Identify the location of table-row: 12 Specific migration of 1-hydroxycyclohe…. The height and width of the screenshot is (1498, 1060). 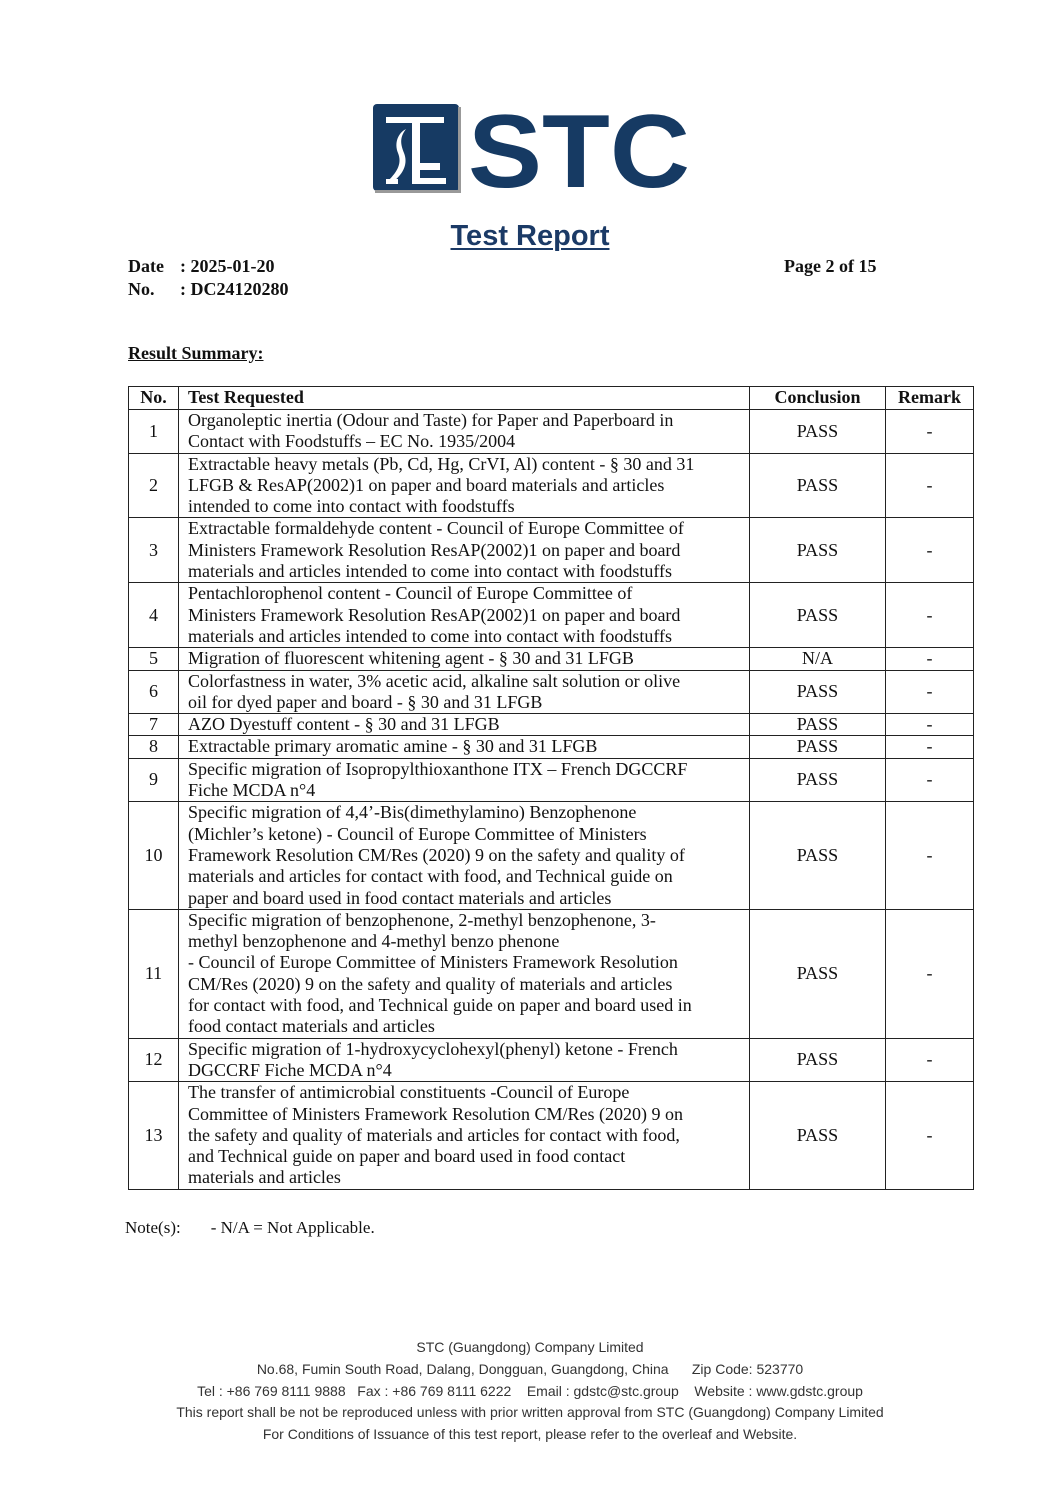
(551, 1060).